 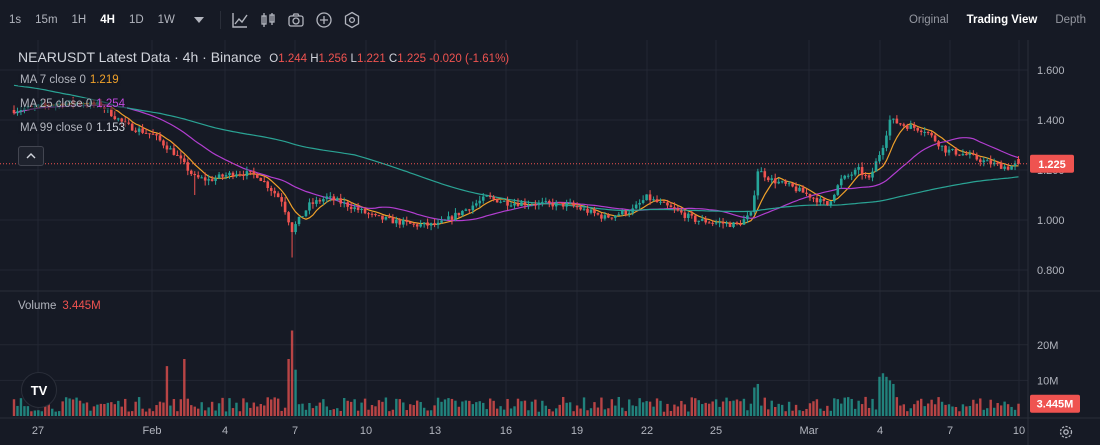 I want to click on ma7-legend: MA 7 close 0 1.219, so click(x=69, y=80).